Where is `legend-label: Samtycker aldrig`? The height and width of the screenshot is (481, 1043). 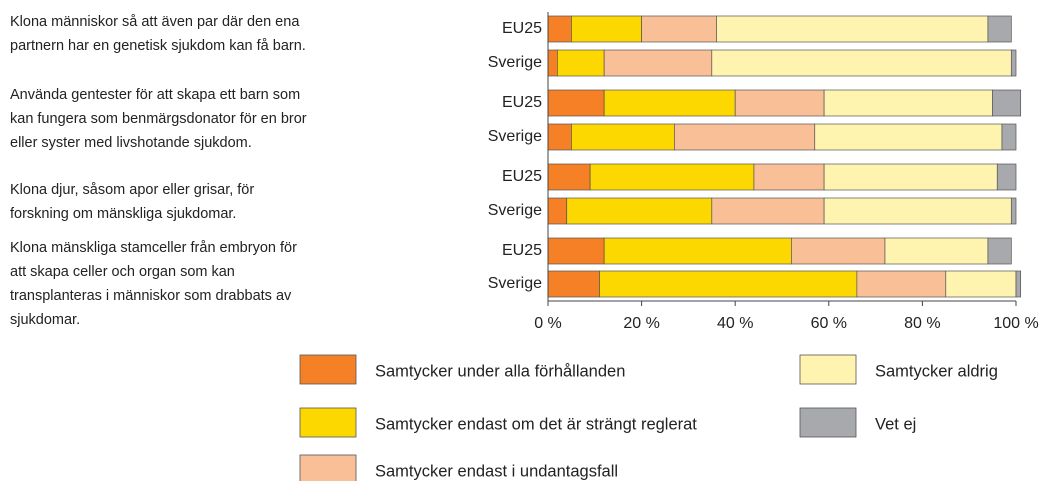 legend-label: Samtycker aldrig is located at coordinates (936, 371).